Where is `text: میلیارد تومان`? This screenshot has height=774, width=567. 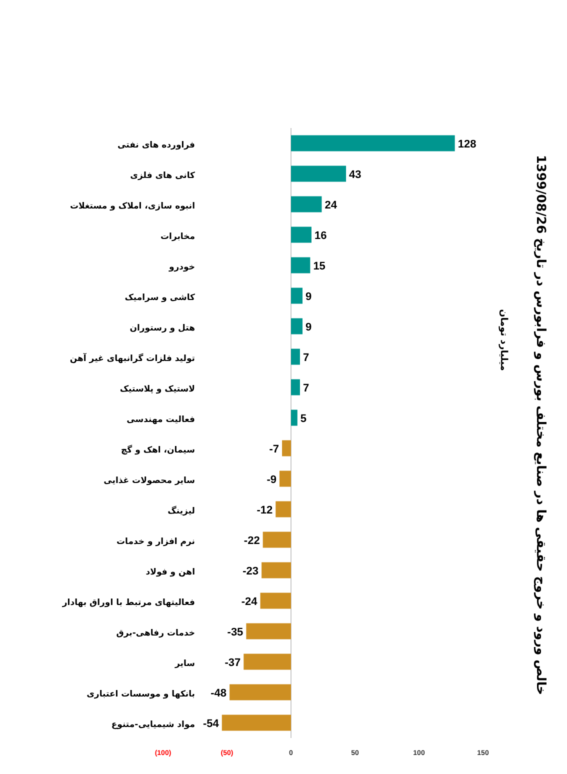 text: میلیارد تومان is located at coordinates (503, 340).